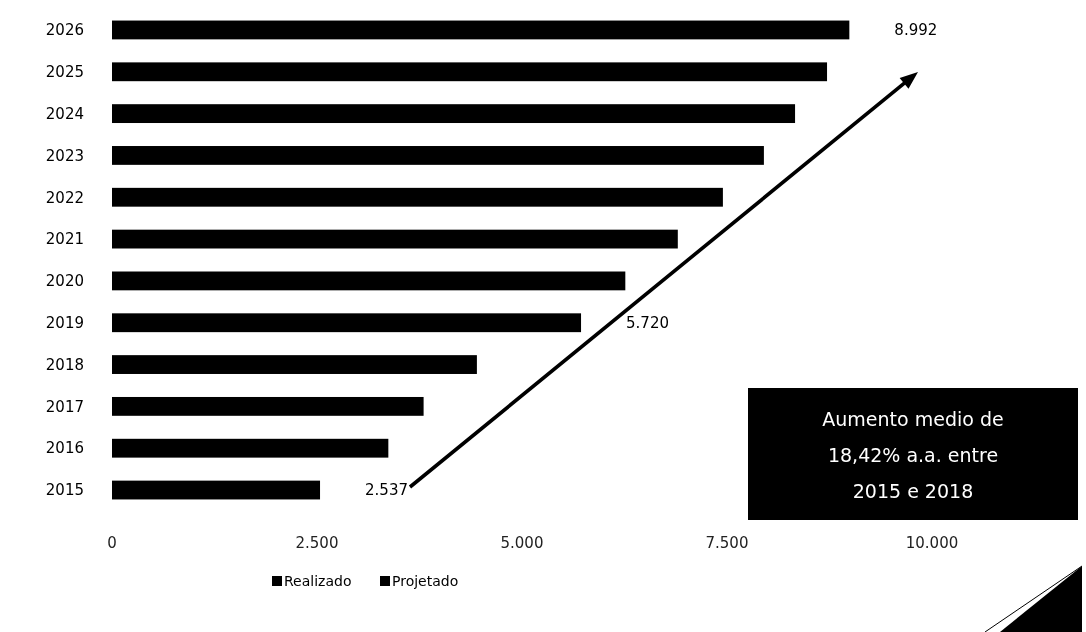 This screenshot has width=1086, height=632. Describe the element at coordinates (64, 322) in the screenshot. I see `y-tick-label: 2019` at that location.